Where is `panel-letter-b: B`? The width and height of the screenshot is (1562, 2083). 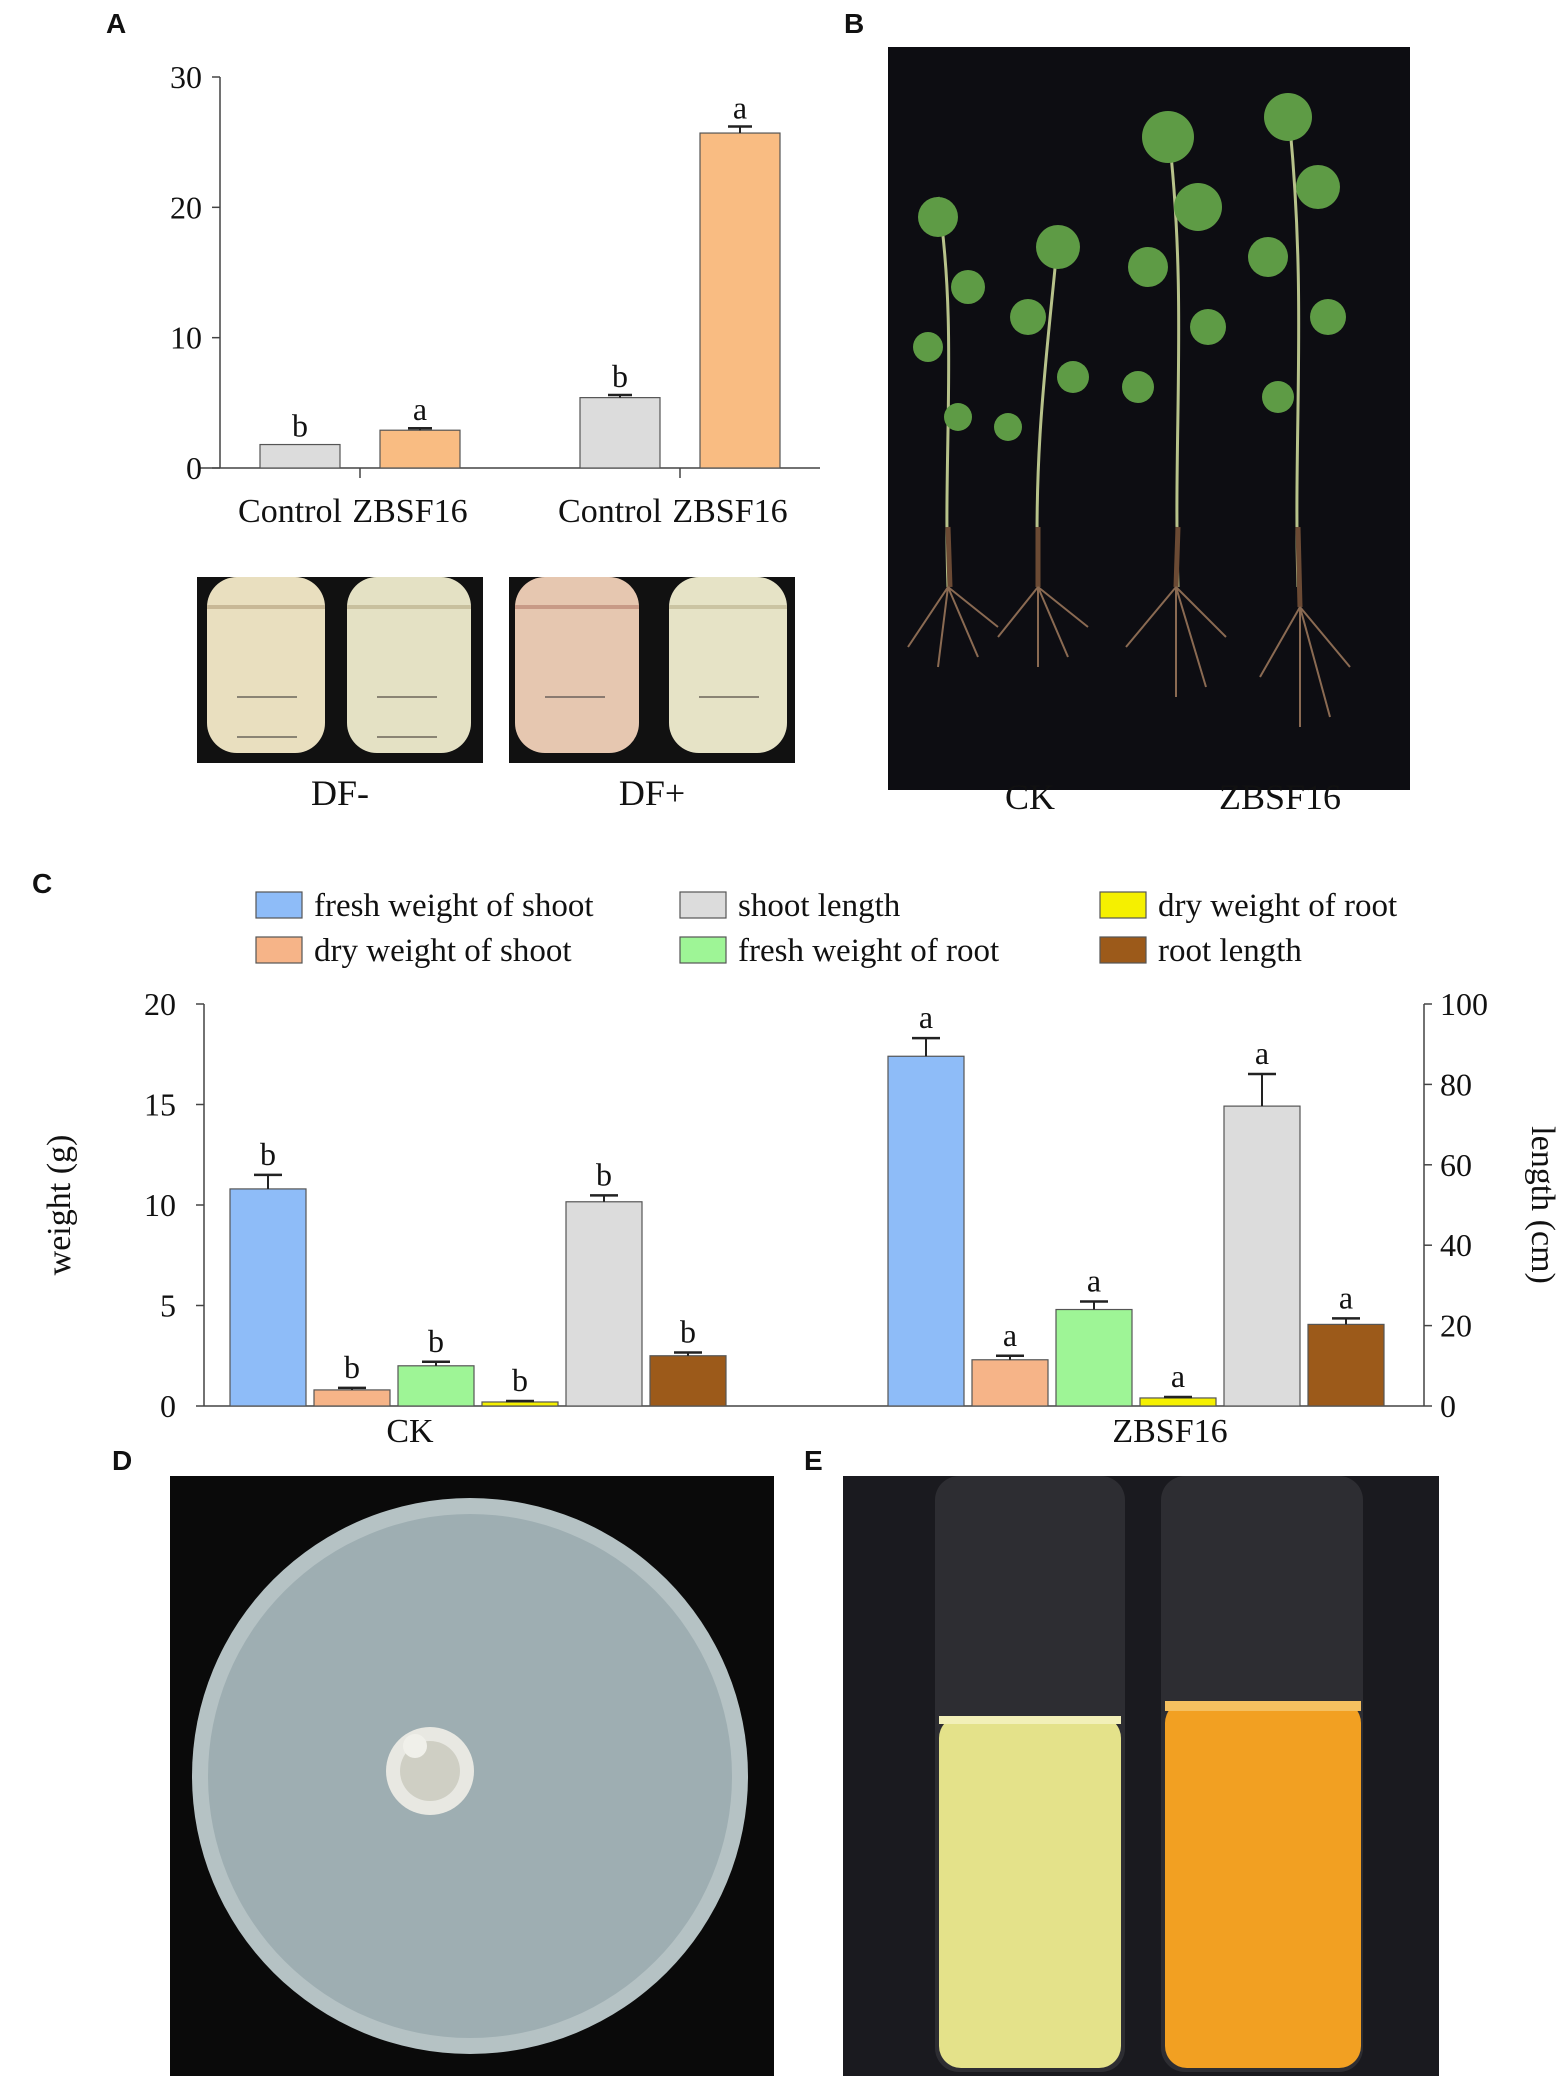 panel-letter-b: B is located at coordinates (854, 23).